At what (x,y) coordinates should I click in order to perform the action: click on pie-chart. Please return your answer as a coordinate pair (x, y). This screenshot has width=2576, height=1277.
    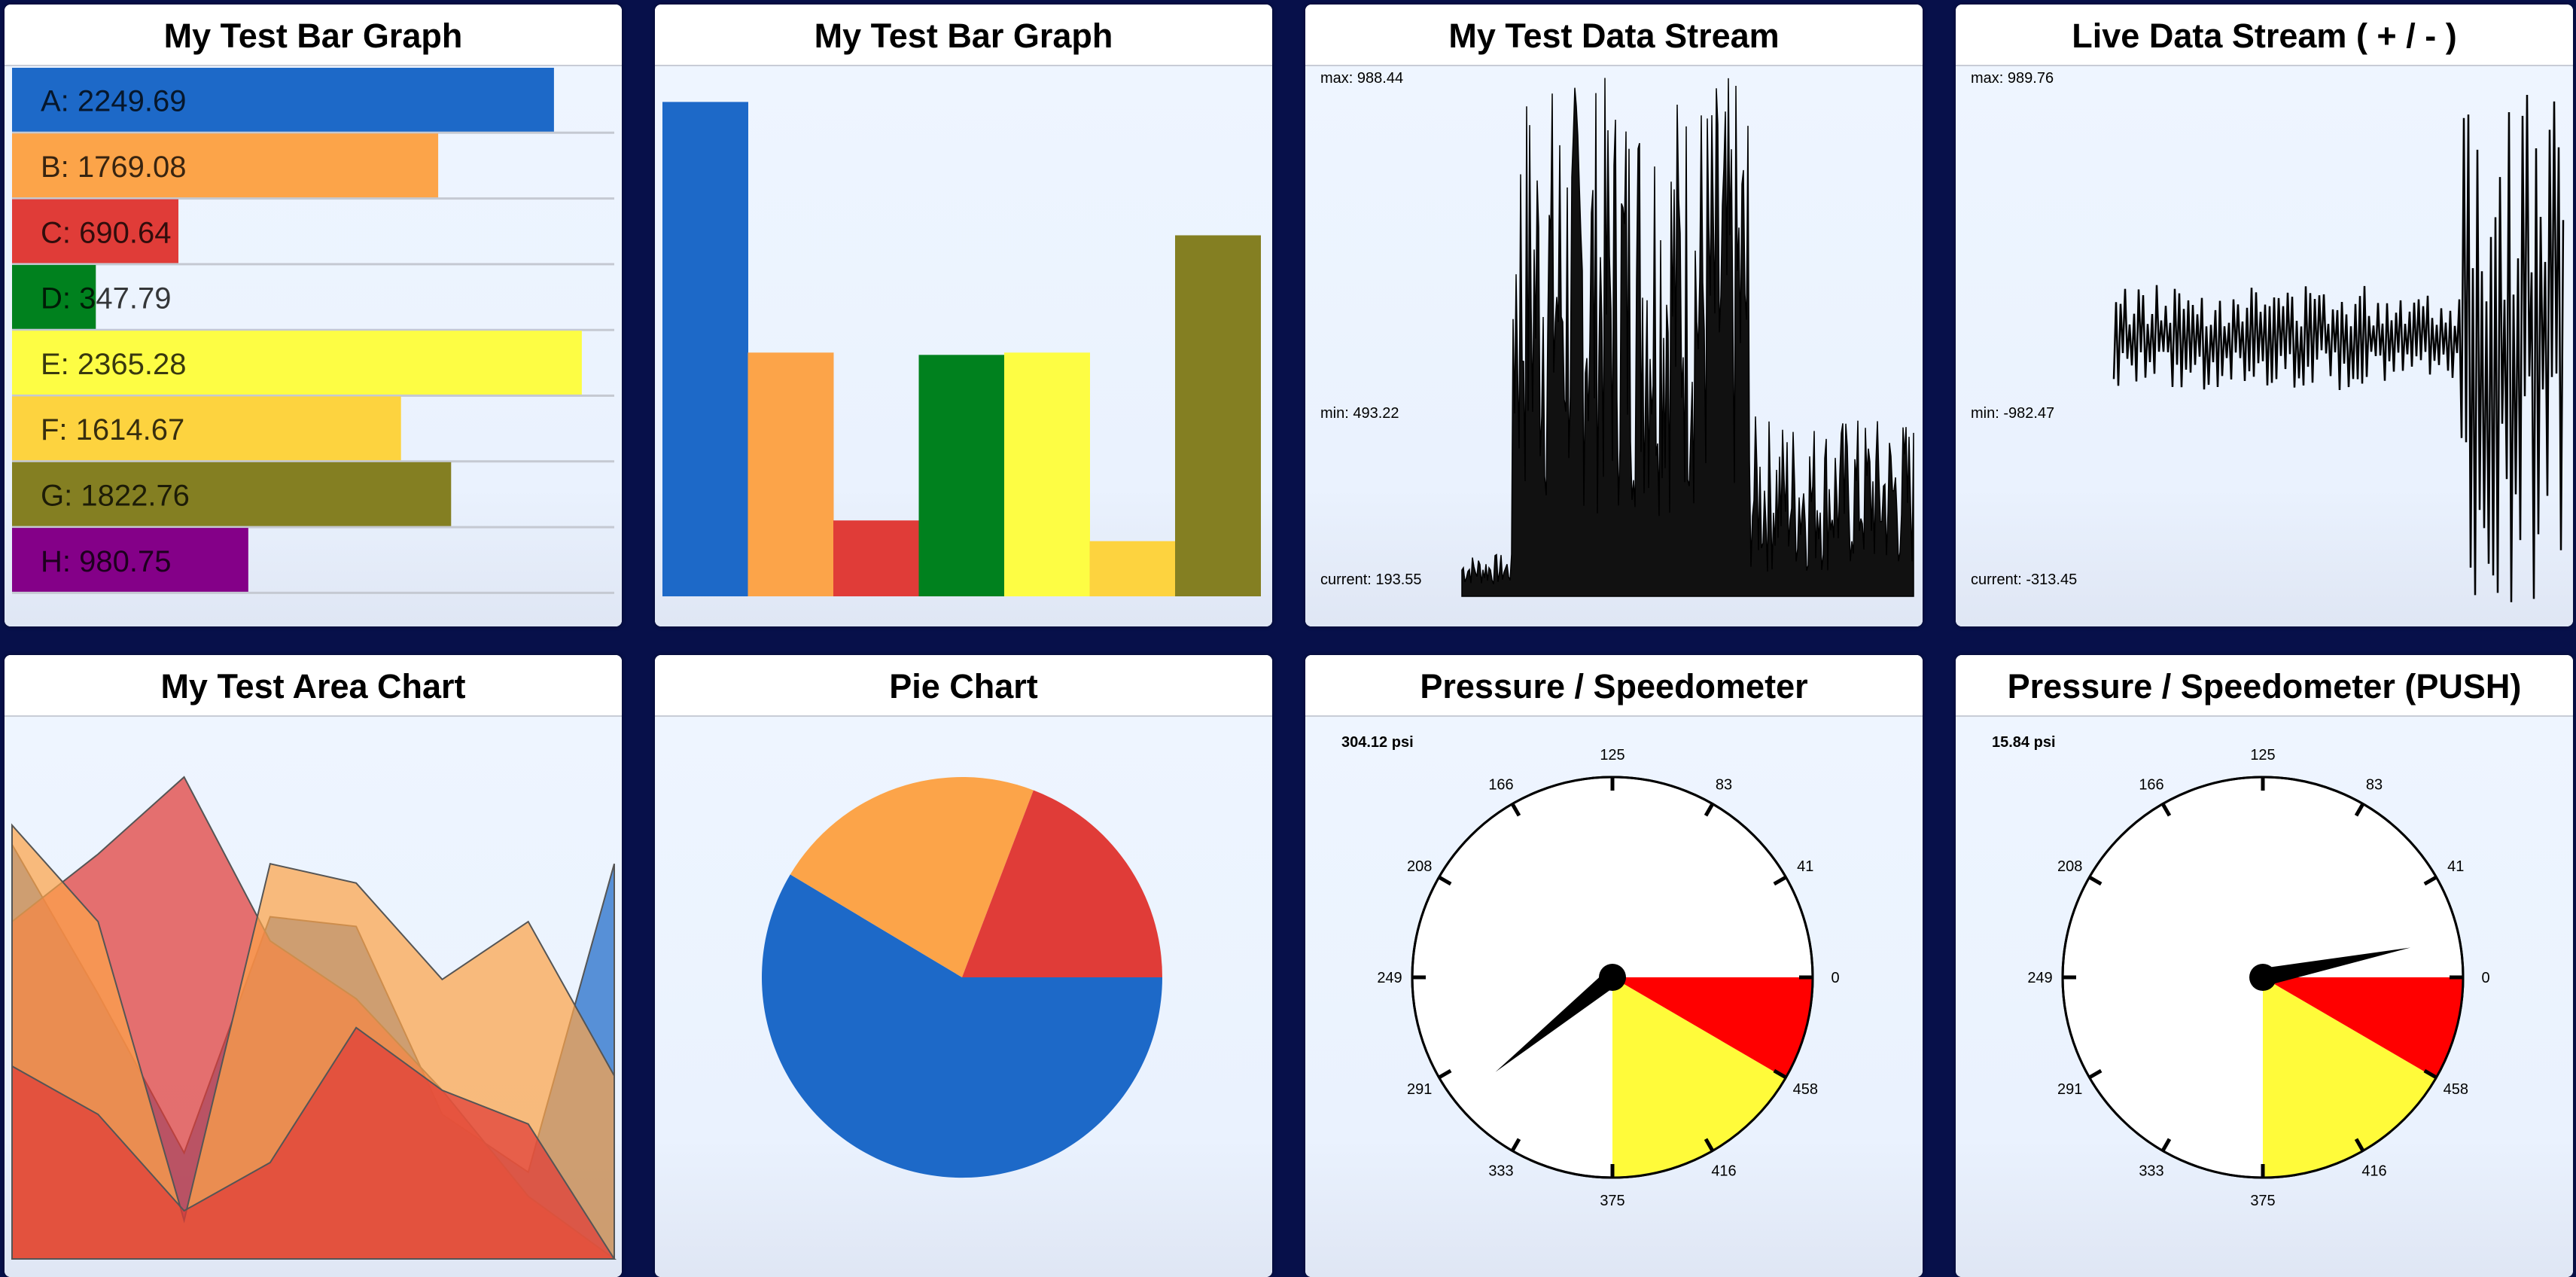
    Looking at the image, I should click on (962, 978).